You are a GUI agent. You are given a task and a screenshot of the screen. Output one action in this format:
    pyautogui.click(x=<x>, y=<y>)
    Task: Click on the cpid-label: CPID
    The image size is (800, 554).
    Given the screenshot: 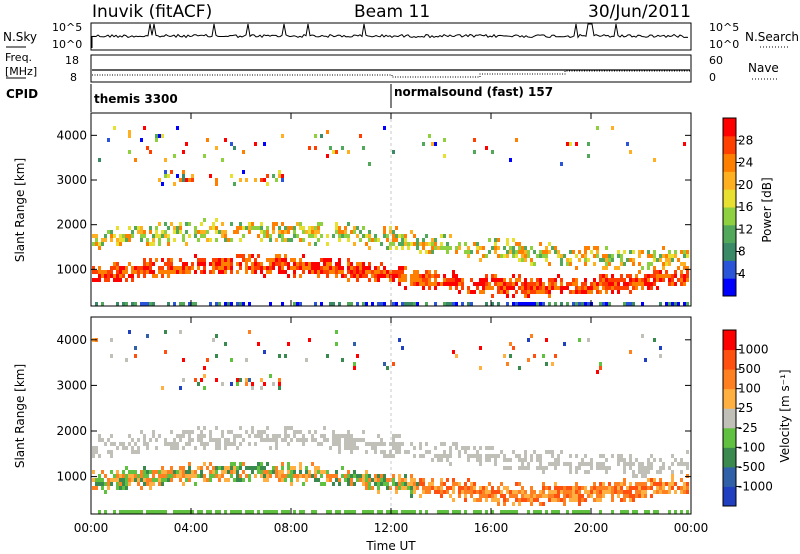 What is the action you would take?
    pyautogui.click(x=22, y=94)
    